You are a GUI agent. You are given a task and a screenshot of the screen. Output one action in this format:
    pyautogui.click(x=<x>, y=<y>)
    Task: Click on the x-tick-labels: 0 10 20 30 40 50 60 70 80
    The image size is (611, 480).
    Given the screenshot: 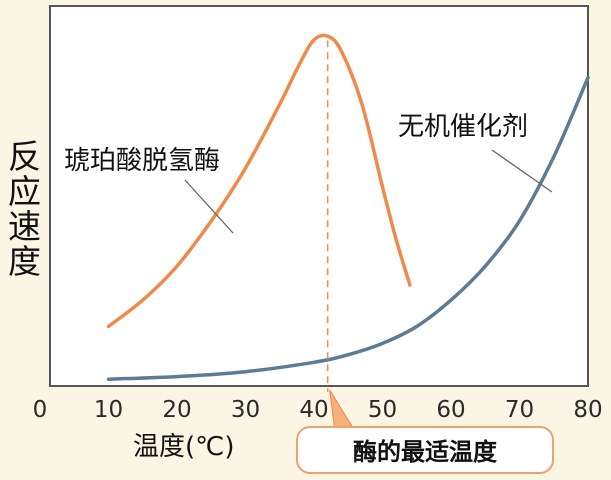 What is the action you would take?
    pyautogui.click(x=318, y=410)
    